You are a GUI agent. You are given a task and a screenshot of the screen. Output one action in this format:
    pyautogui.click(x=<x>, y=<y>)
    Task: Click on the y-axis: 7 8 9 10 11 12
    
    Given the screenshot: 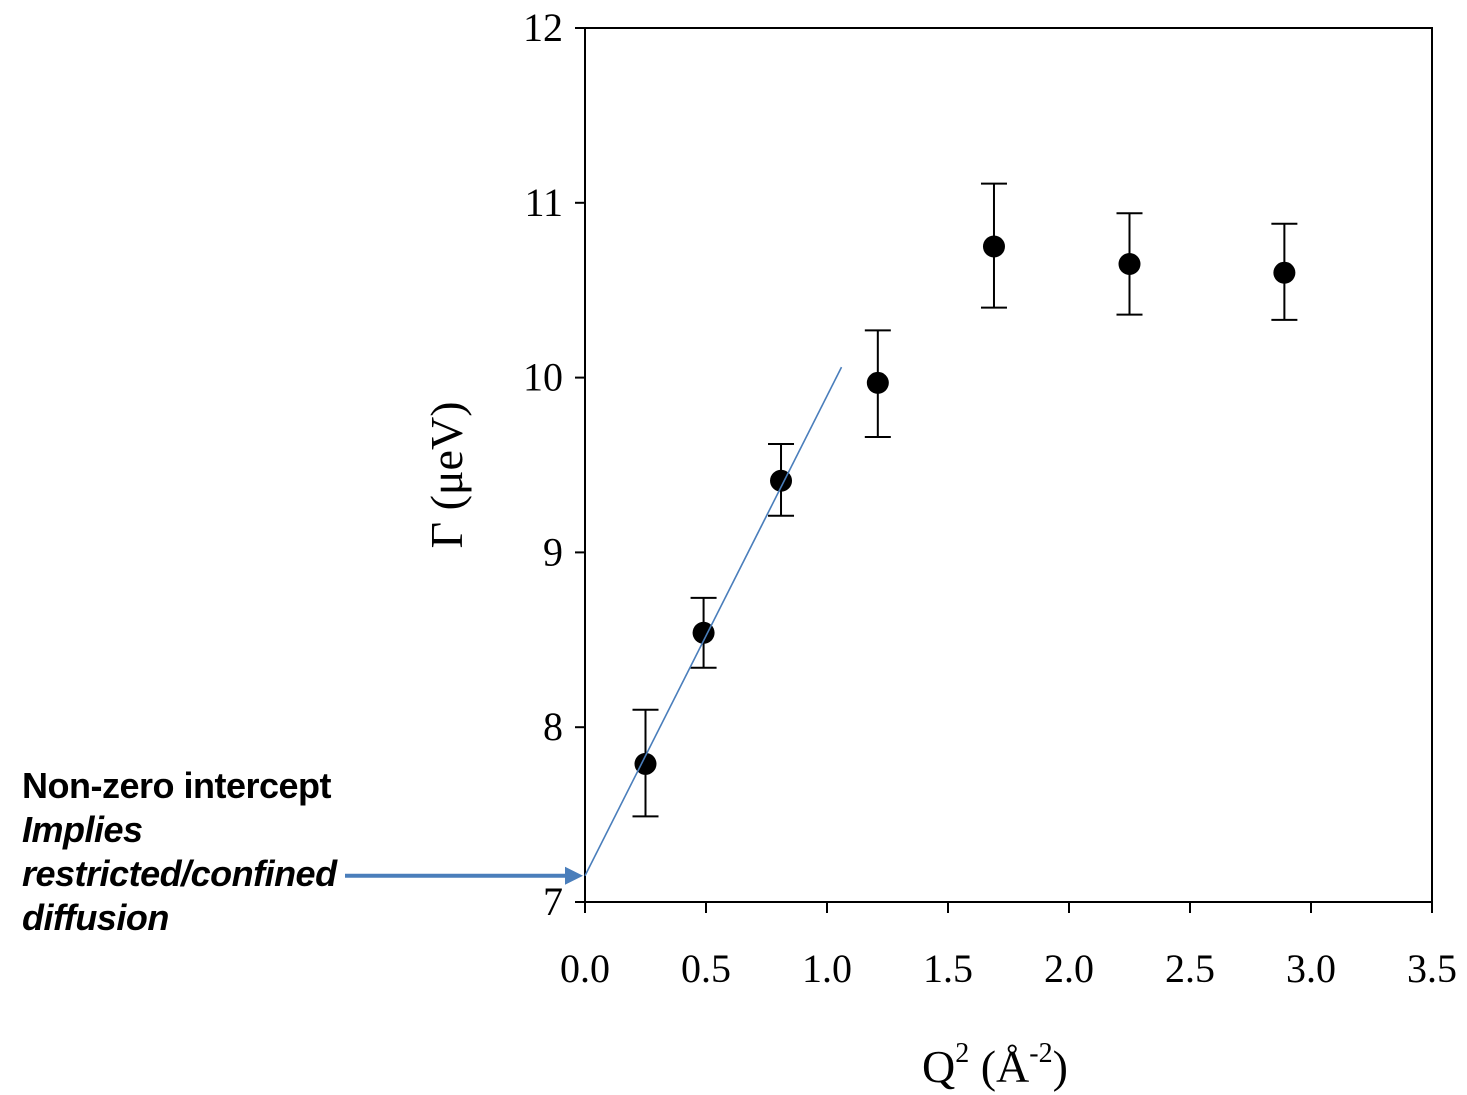 What is the action you would take?
    pyautogui.click(x=554, y=464)
    